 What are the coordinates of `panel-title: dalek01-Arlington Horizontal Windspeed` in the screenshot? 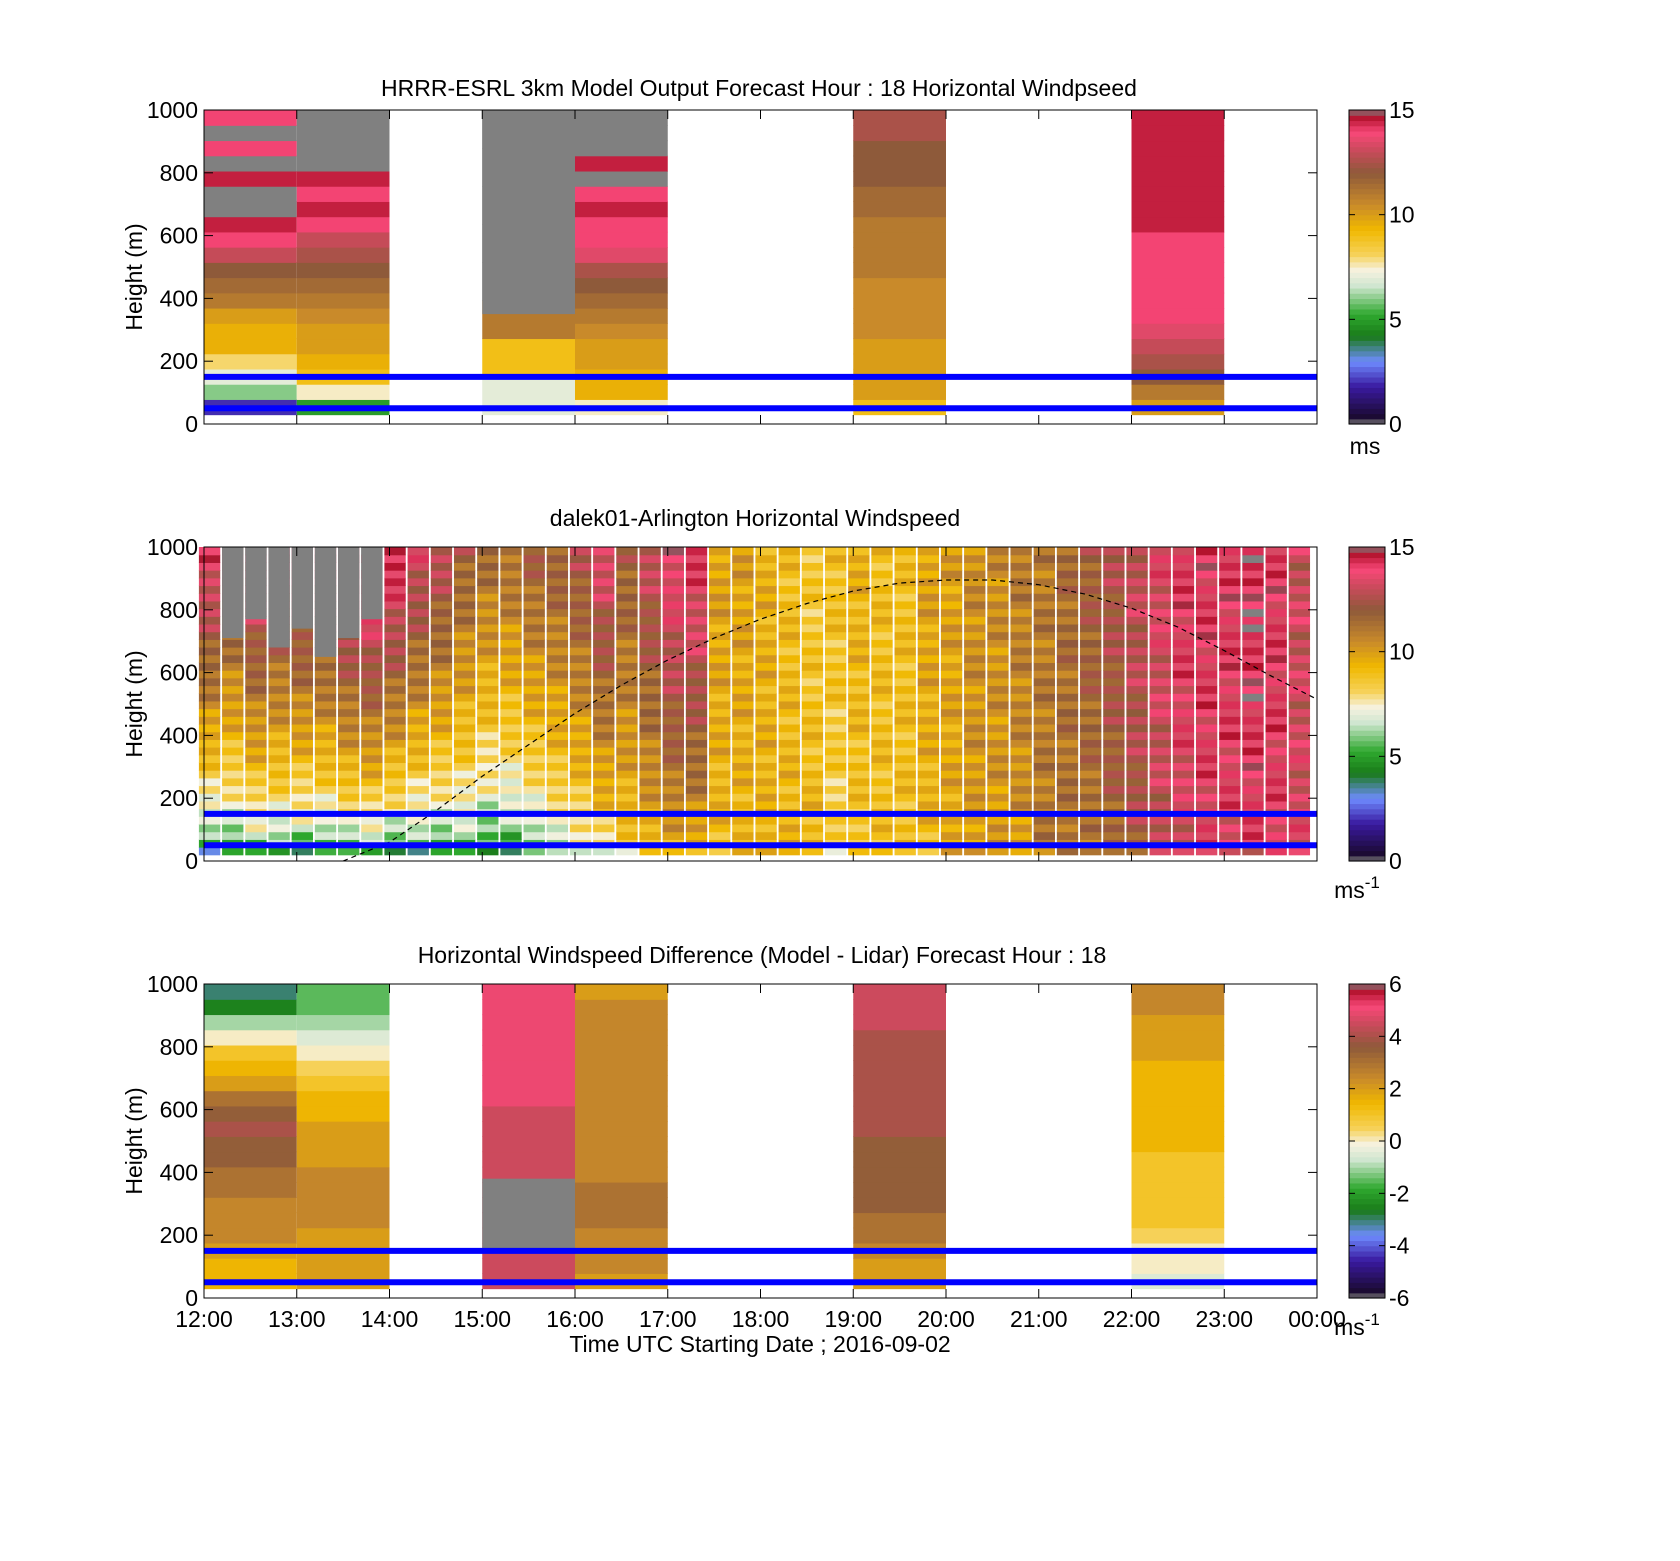 It's located at (755, 518).